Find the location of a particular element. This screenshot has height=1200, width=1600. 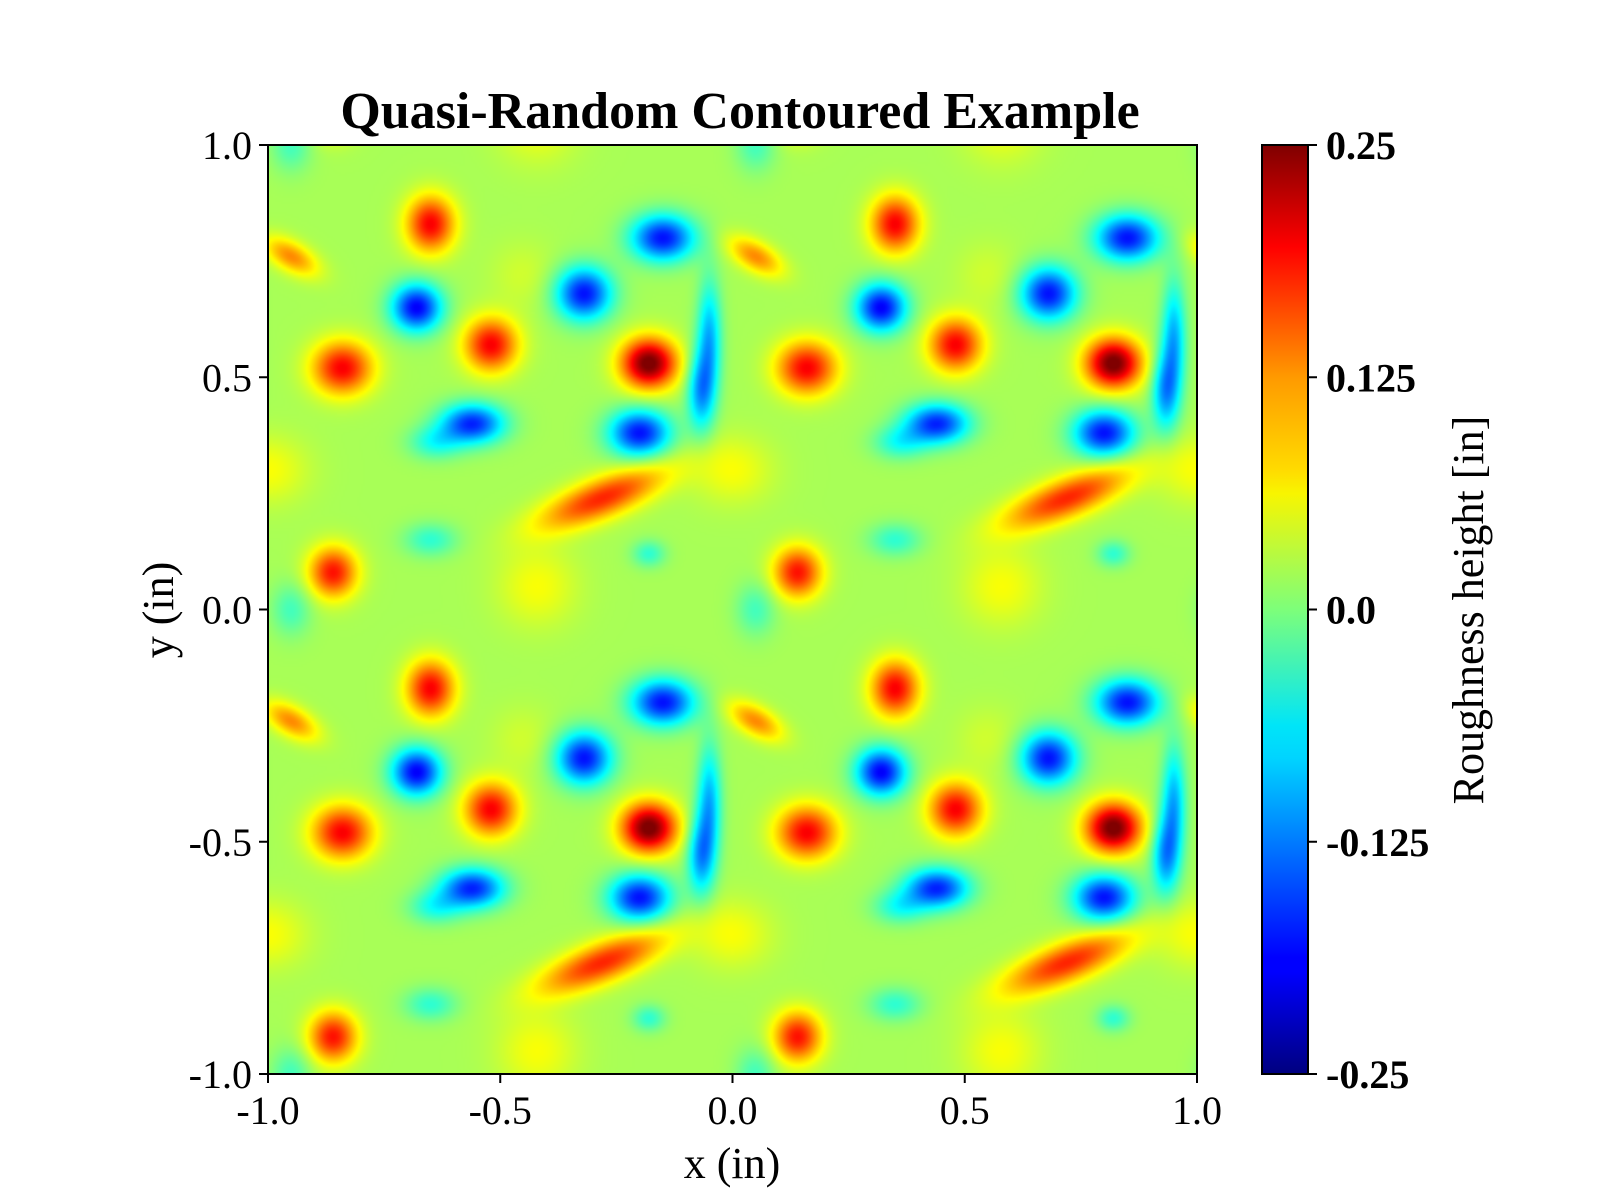

colorbar-ticks: -0.25 -0.125 0.0 0.125 0.25 is located at coordinates (1368, 610).